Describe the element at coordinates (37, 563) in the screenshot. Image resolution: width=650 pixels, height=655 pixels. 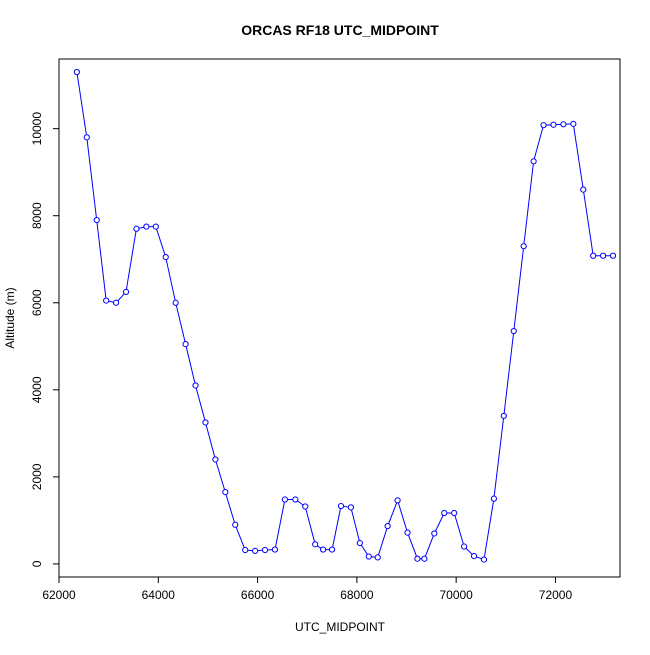
I see `y-tick-label: 0` at that location.